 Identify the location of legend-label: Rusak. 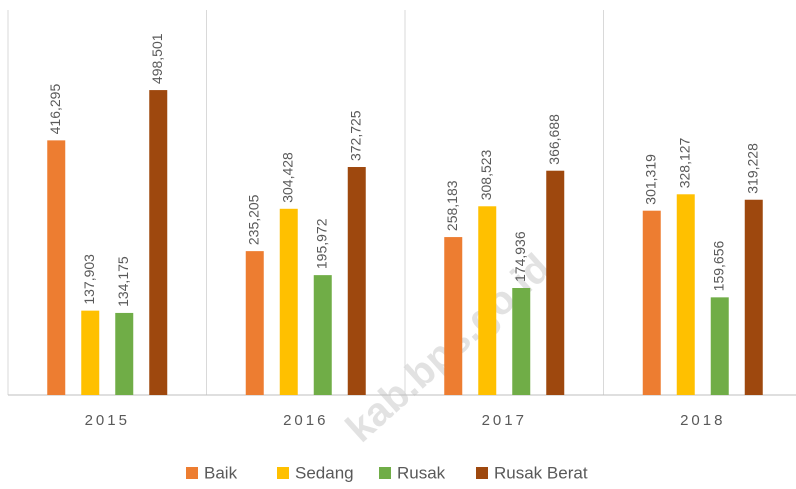
(421, 472).